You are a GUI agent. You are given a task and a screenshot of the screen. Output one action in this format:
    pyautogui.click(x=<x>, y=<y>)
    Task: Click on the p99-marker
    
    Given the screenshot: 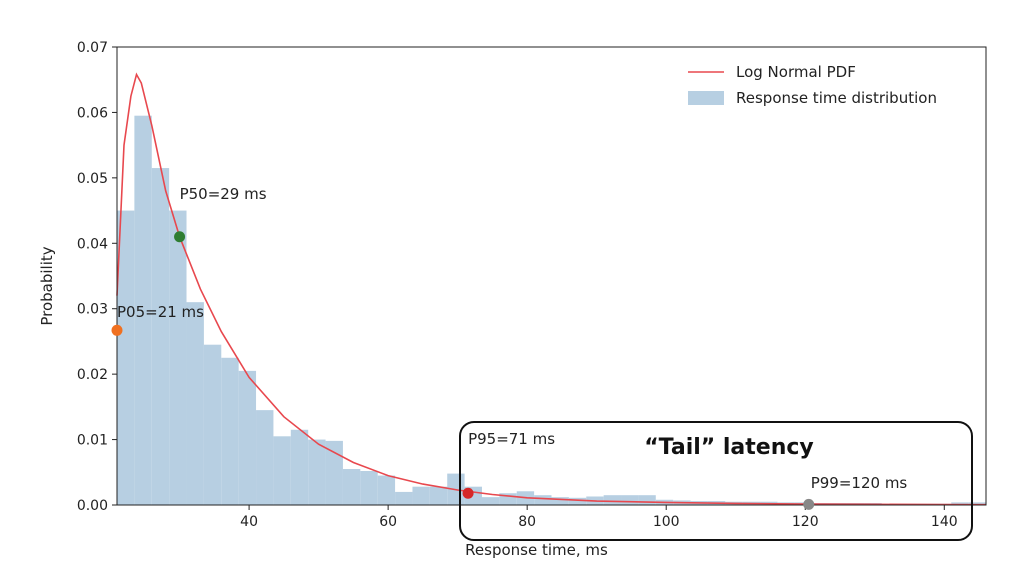 What is the action you would take?
    pyautogui.click(x=809, y=504)
    